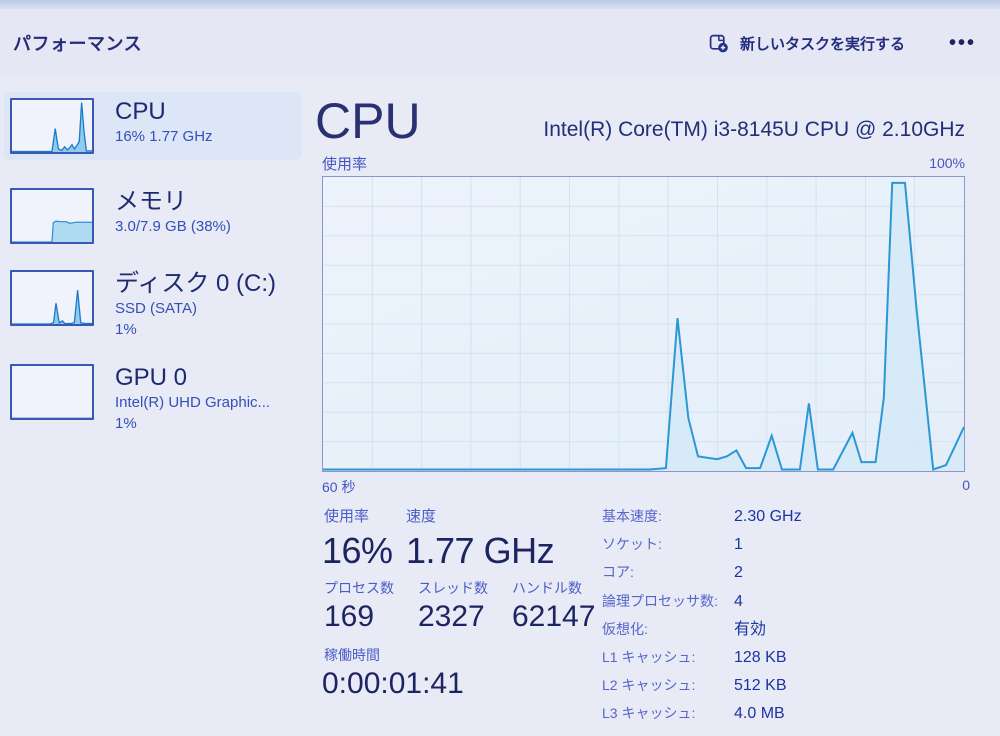 The image size is (1000, 736). Describe the element at coordinates (719, 43) in the screenshot. I see `run-new-task-icon` at that location.